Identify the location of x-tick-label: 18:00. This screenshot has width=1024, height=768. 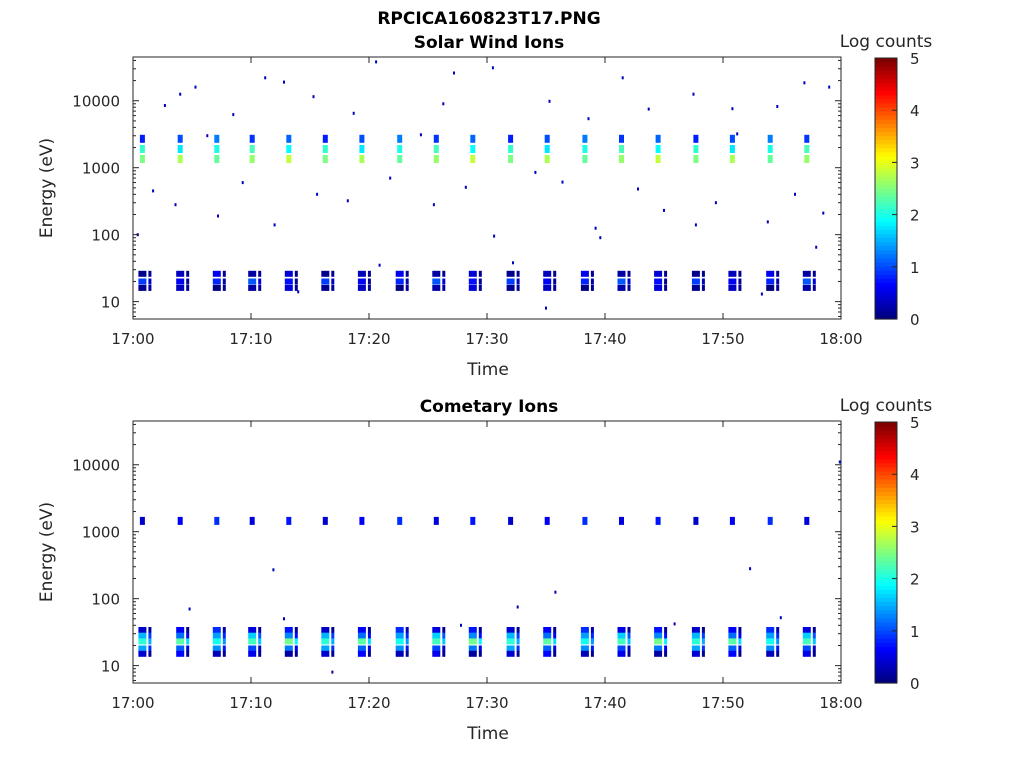
(840, 339).